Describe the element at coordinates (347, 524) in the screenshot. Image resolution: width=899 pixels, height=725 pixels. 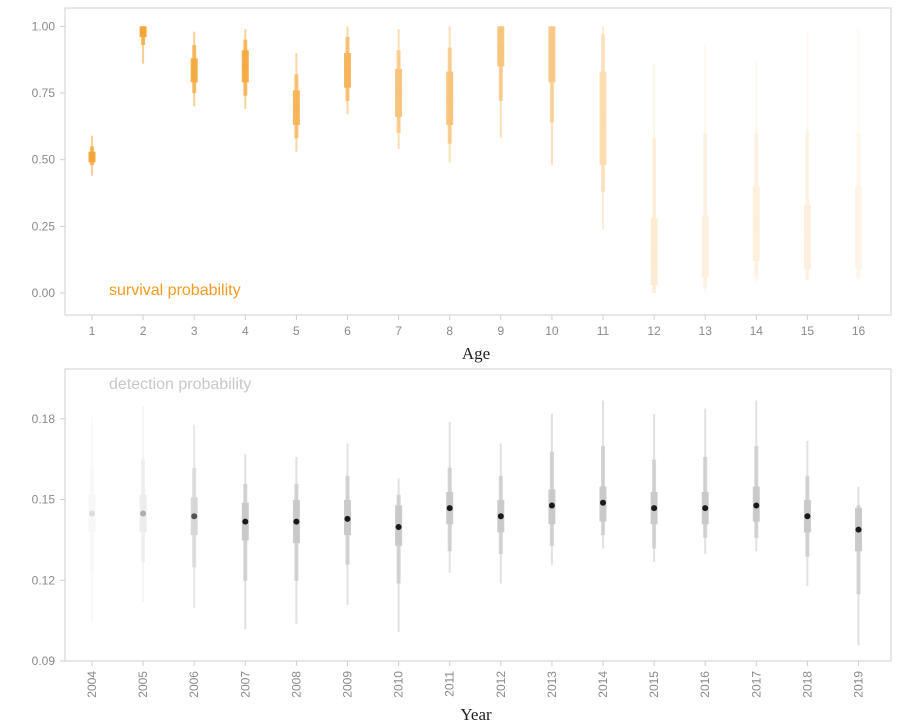
I see `detection-estimate-2009` at that location.